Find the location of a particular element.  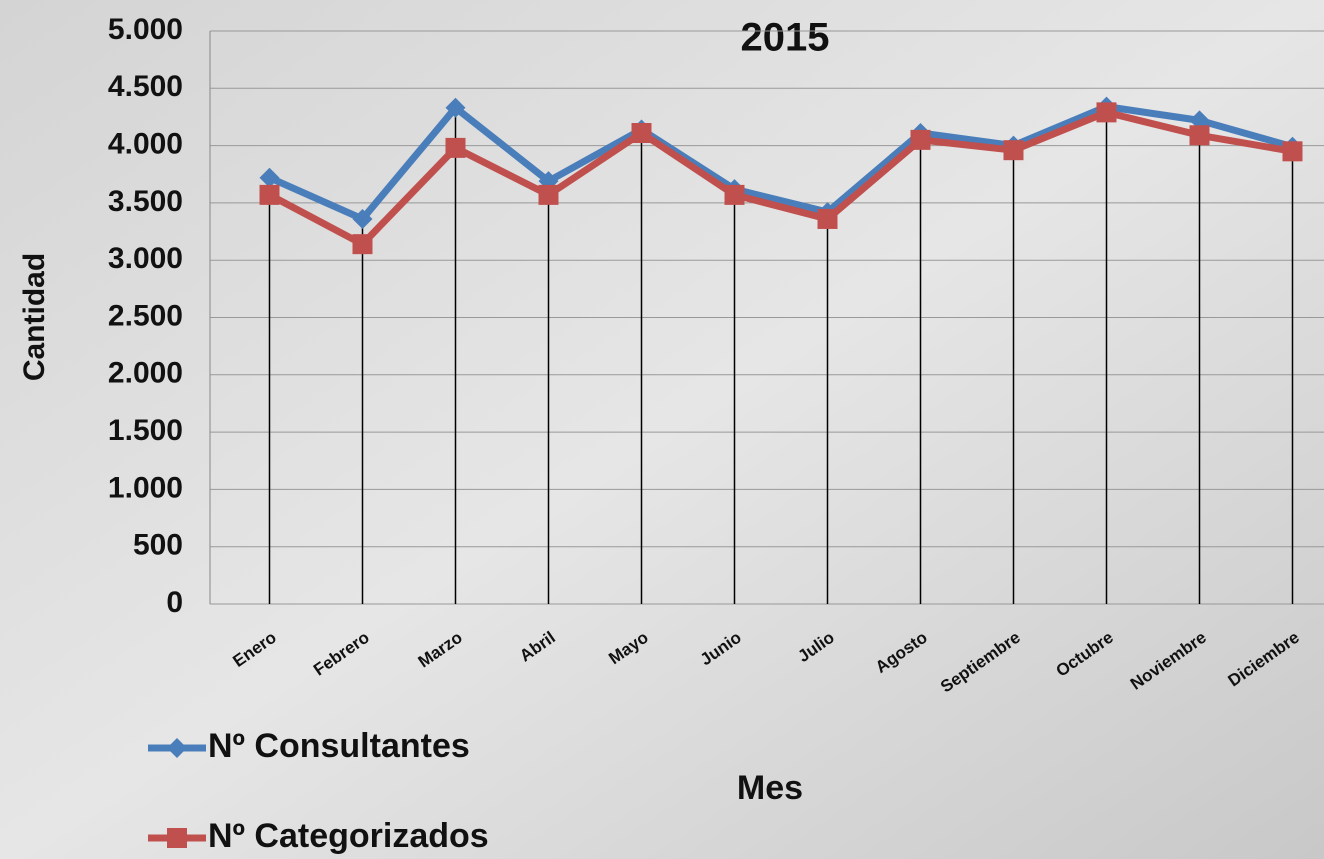

y-tick-label: 500 is located at coordinates (158, 545).